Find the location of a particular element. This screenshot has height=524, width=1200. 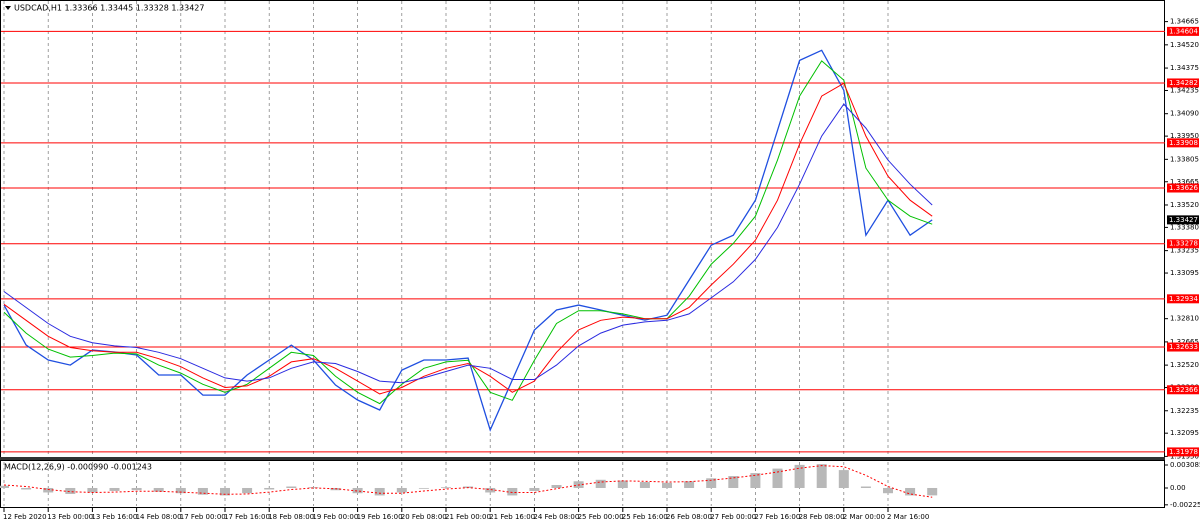

level-label: 1.32633 is located at coordinates (1183, 347).